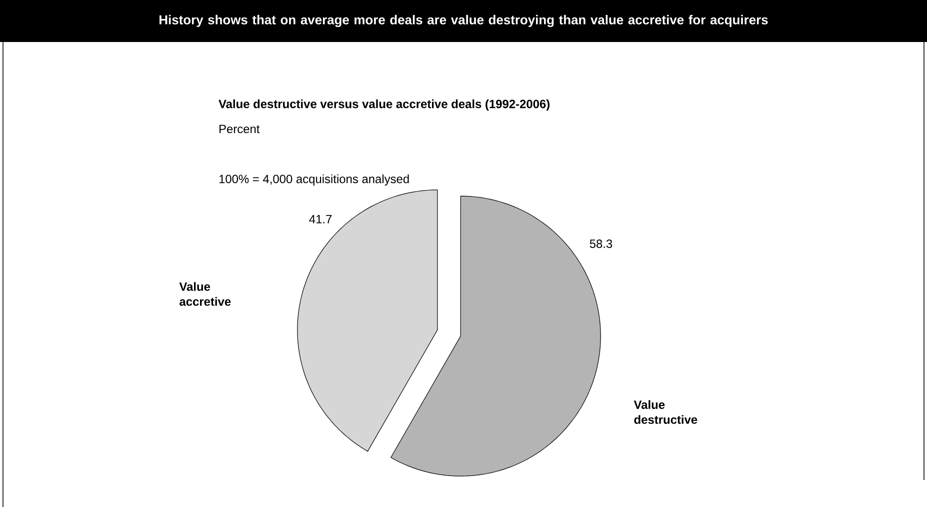  I want to click on slice-label: Value destructive, so click(666, 412).